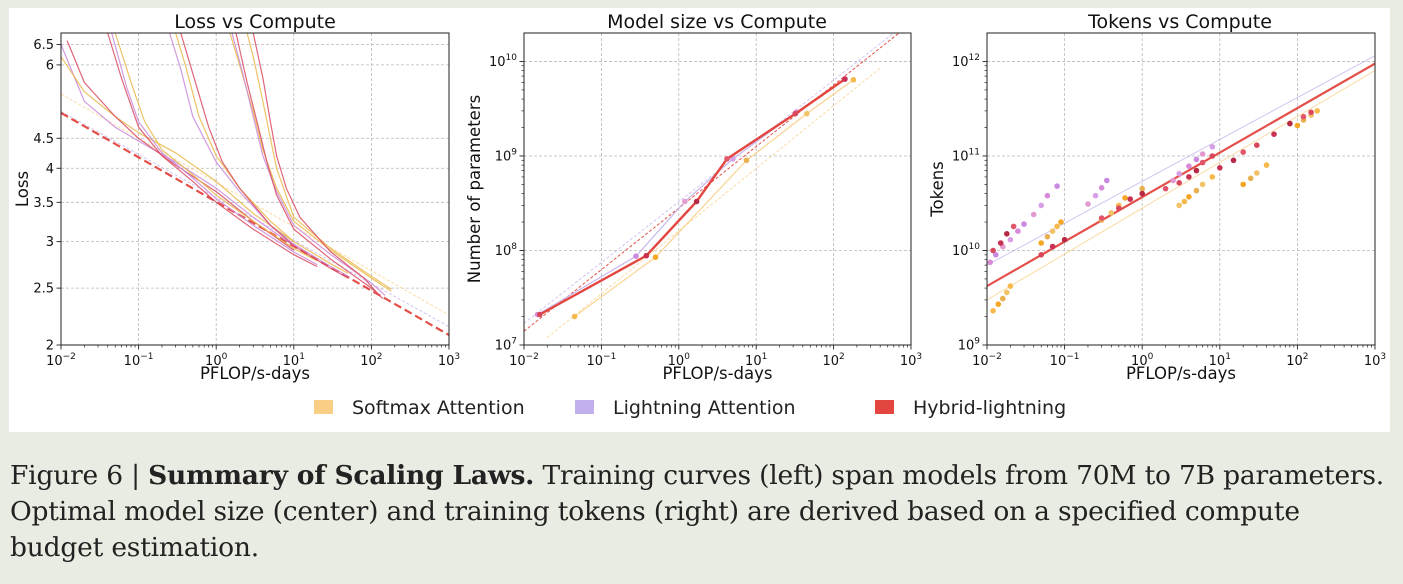 The height and width of the screenshot is (584, 1403). Describe the element at coordinates (255, 373) in the screenshot. I see `x-axis-label: PFLOP/s-days` at that location.